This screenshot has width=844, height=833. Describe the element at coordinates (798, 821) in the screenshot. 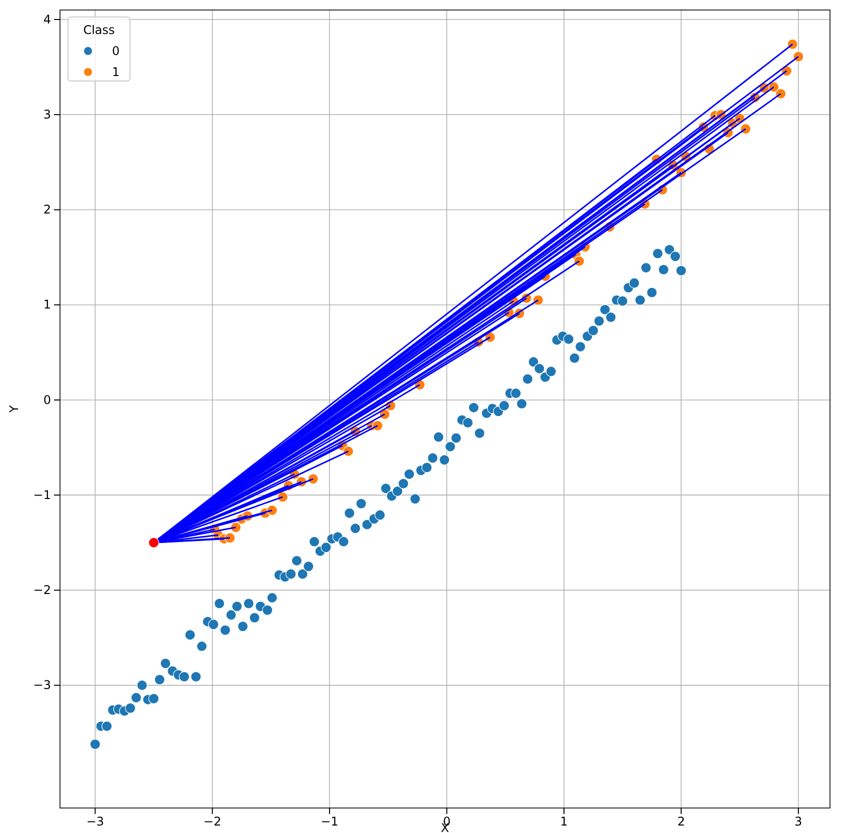

I see `x-tick-label: 3` at that location.